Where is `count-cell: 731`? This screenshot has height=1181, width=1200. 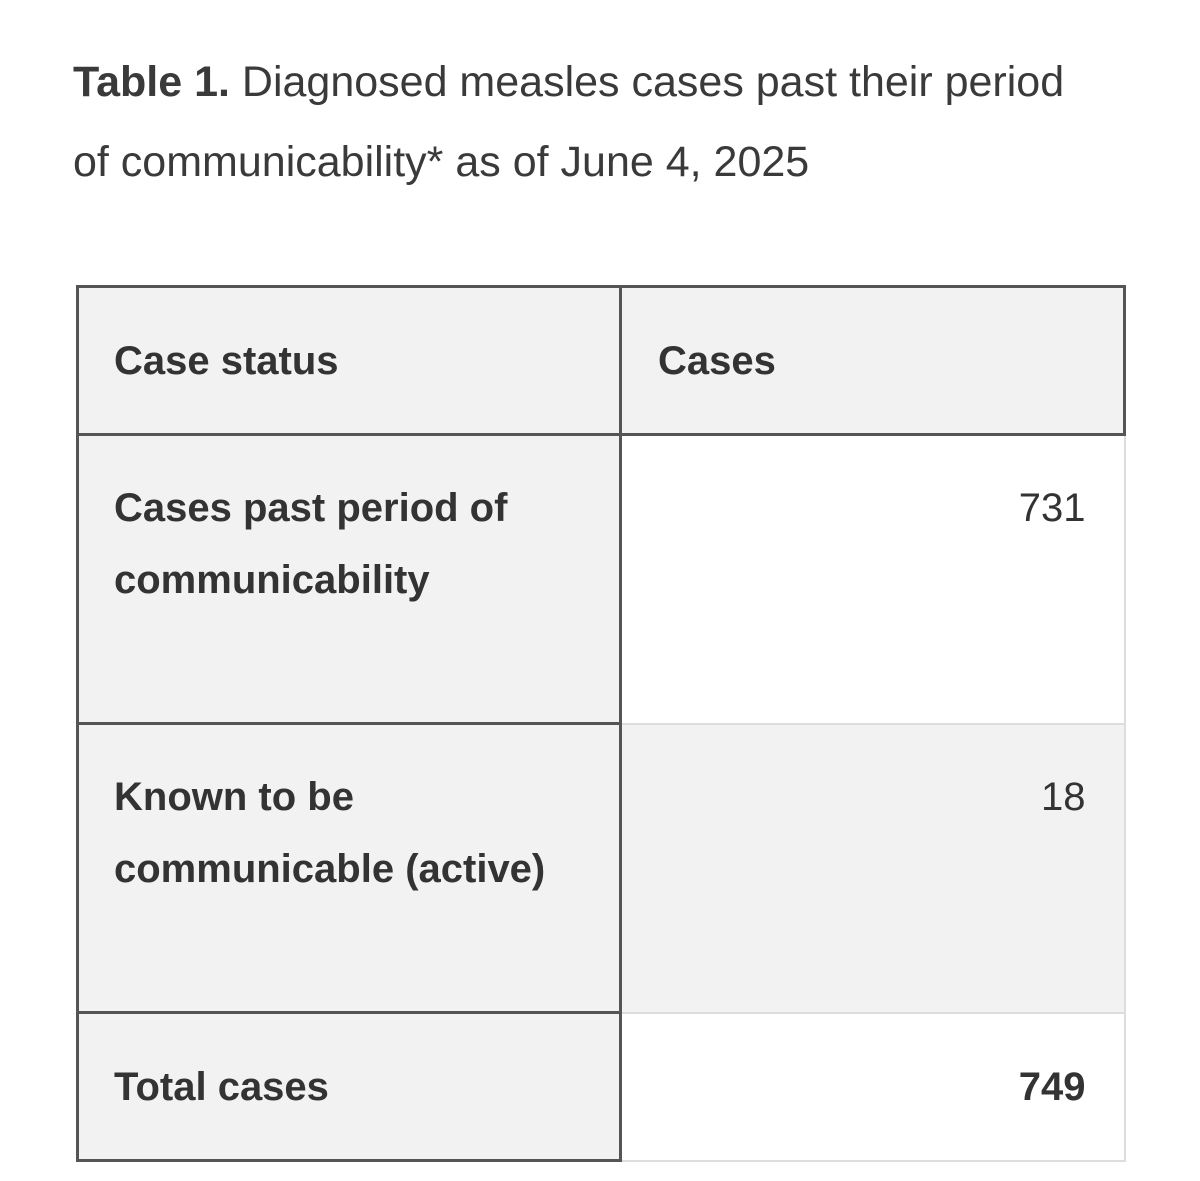 count-cell: 731 is located at coordinates (872, 579).